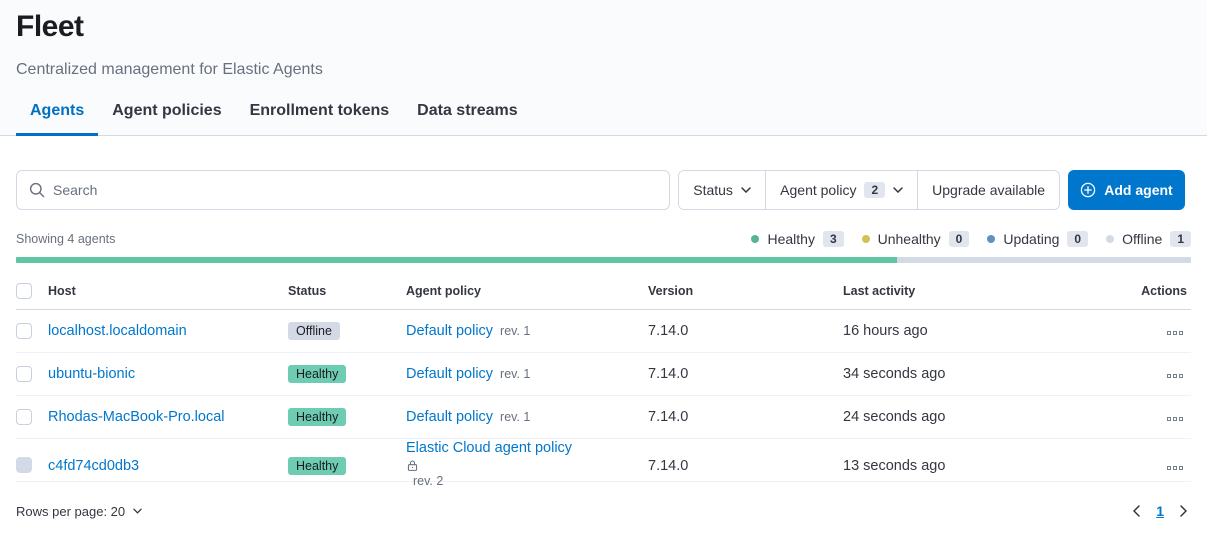 This screenshot has height=552, width=1207. What do you see at coordinates (671, 291) in the screenshot?
I see `column-header-version: Version` at bounding box center [671, 291].